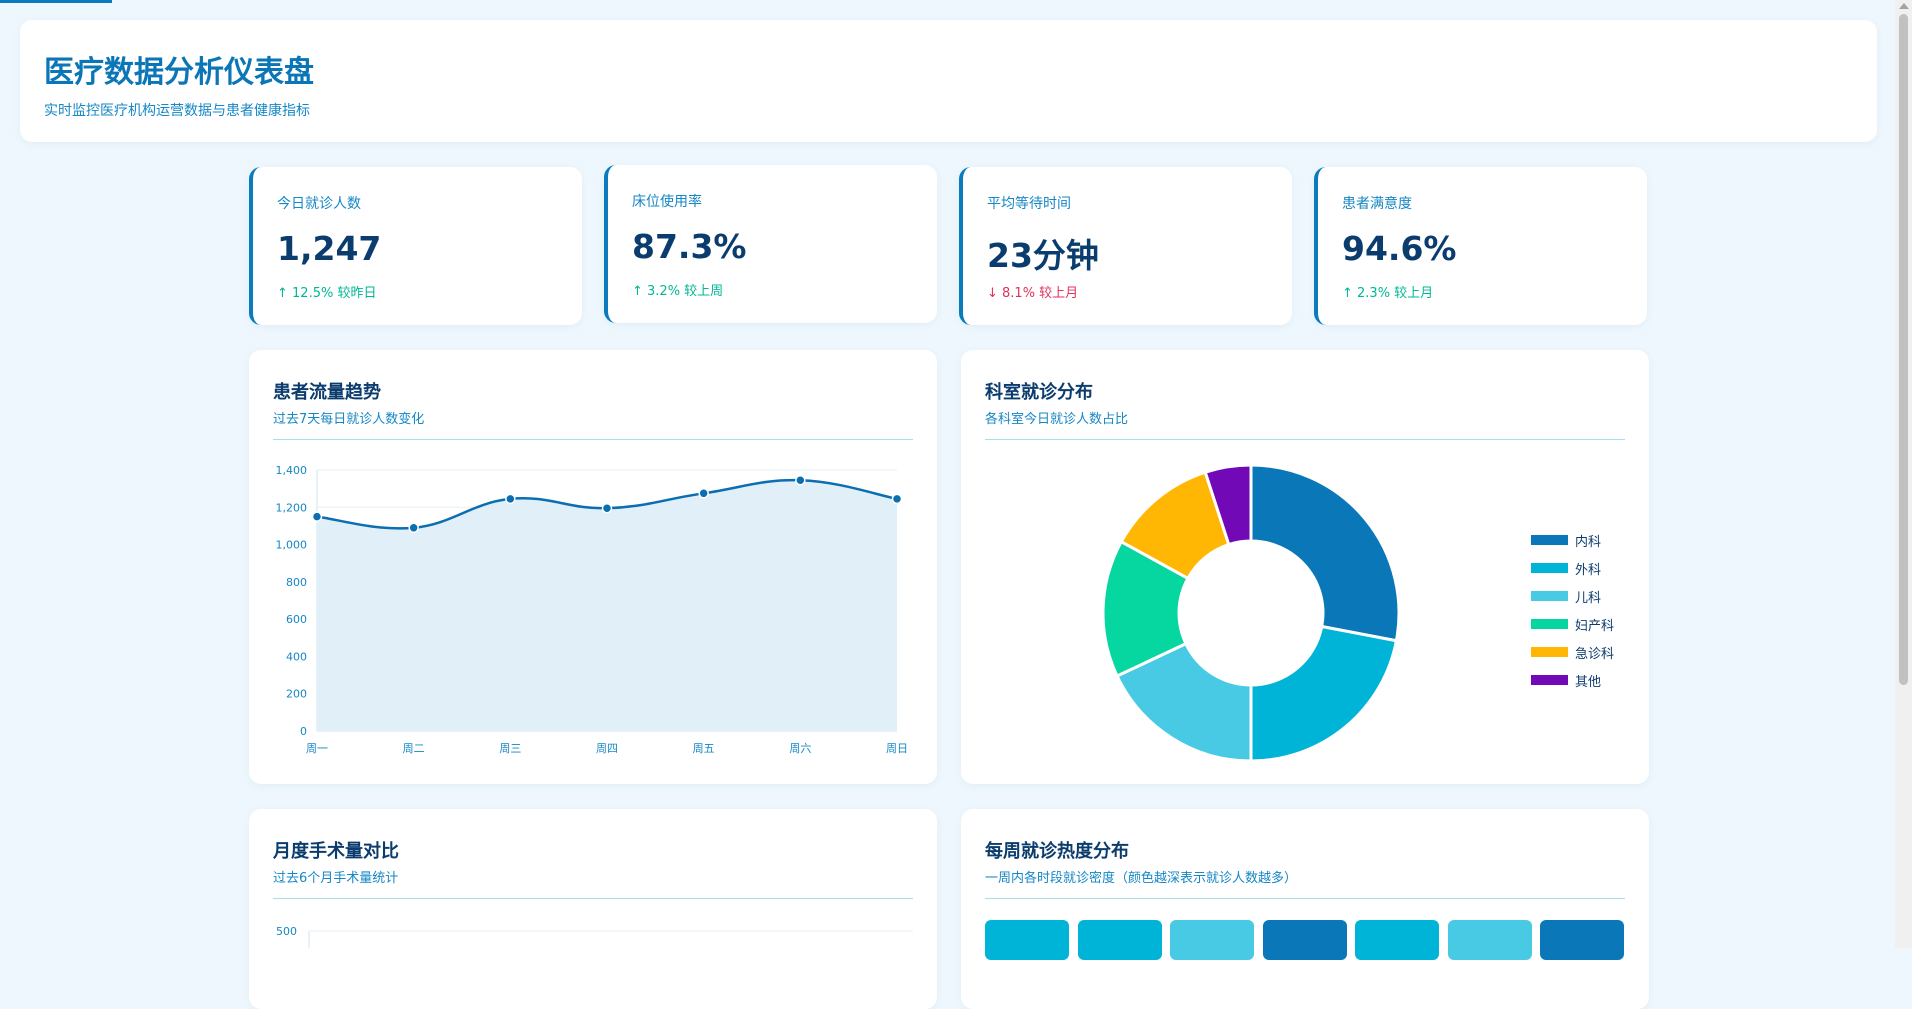  What do you see at coordinates (317, 748) in the screenshot?
I see `x-tick-label: 周一` at bounding box center [317, 748].